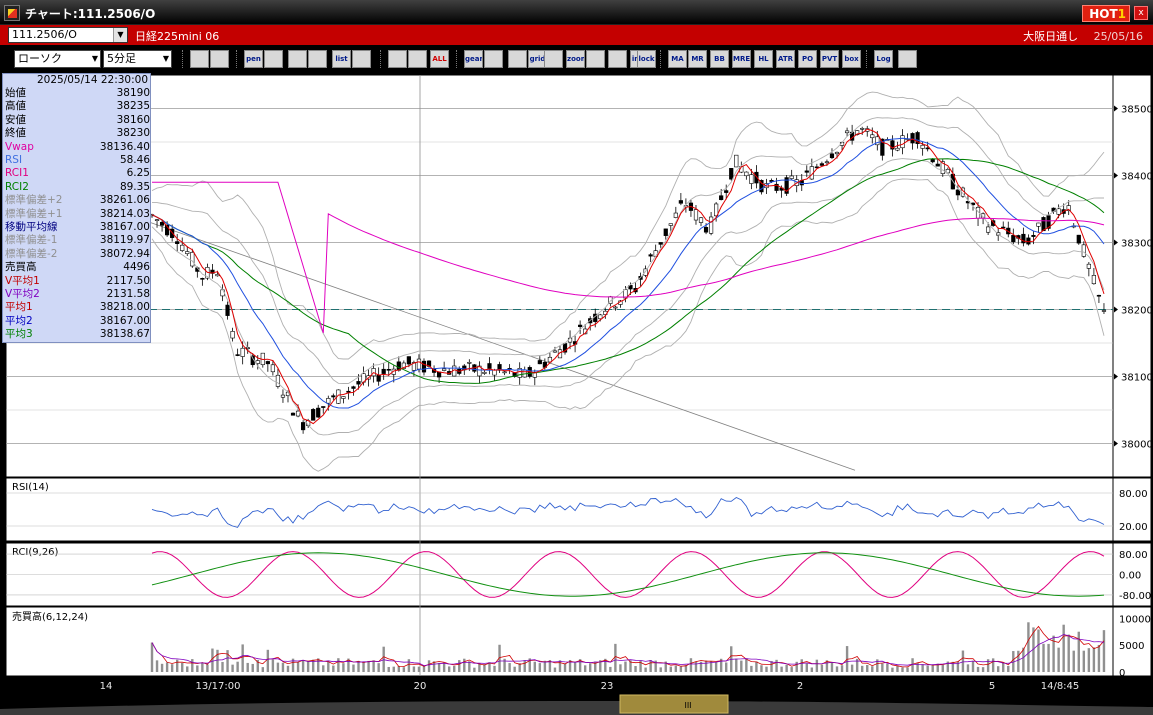 This screenshot has width=1153, height=715. What do you see at coordinates (674, 704) in the screenshot?
I see `scrollbar-thumb` at bounding box center [674, 704].